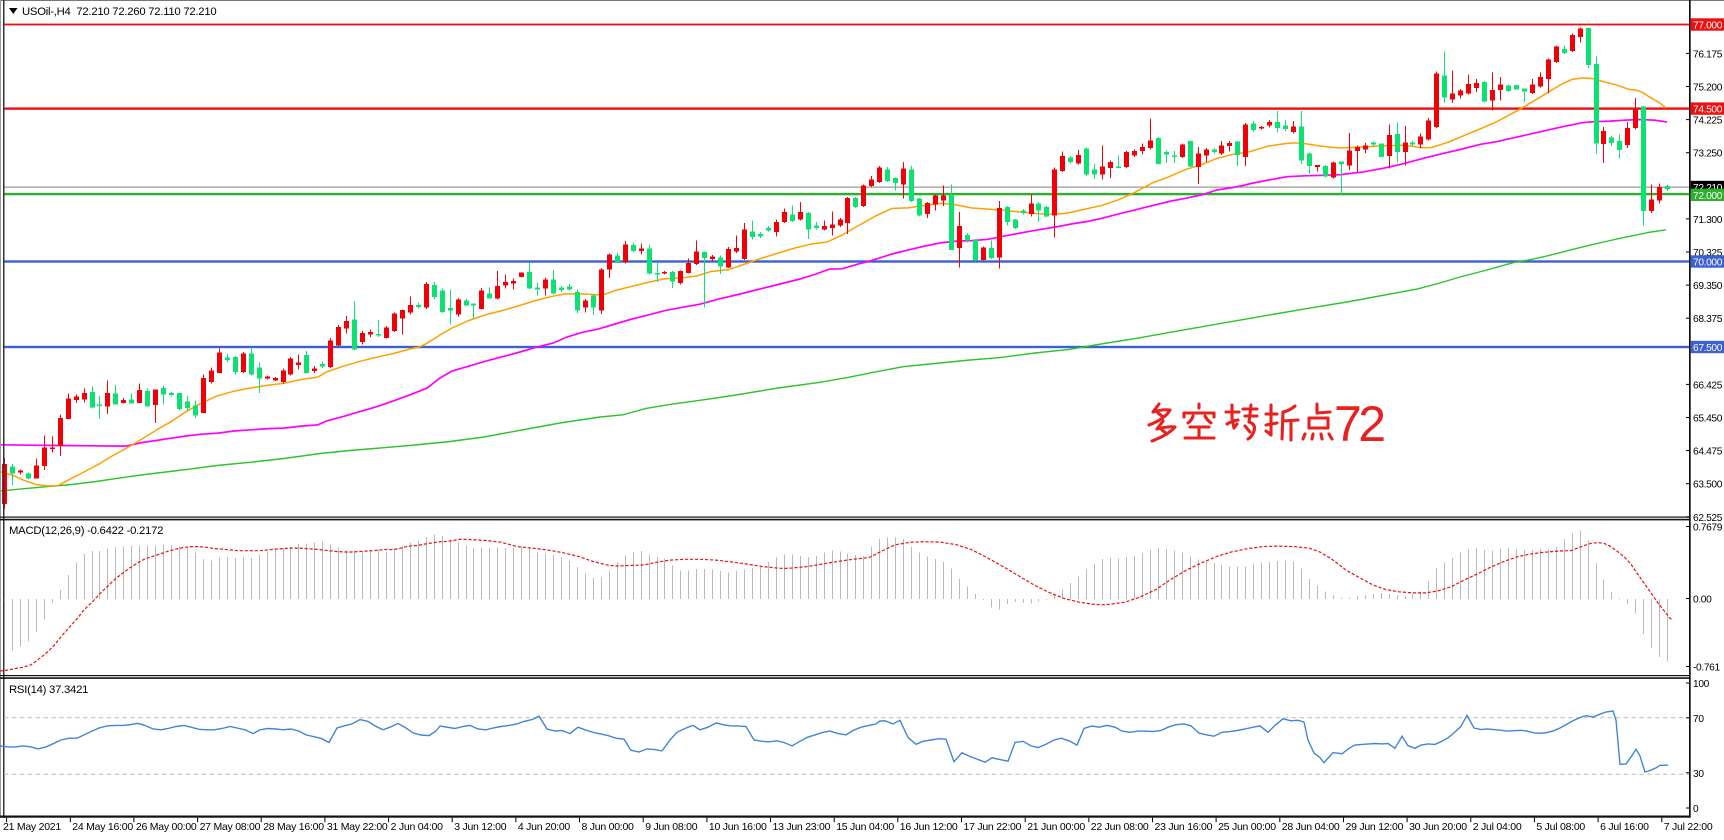  I want to click on svg-text: 64.475, so click(1708, 452).